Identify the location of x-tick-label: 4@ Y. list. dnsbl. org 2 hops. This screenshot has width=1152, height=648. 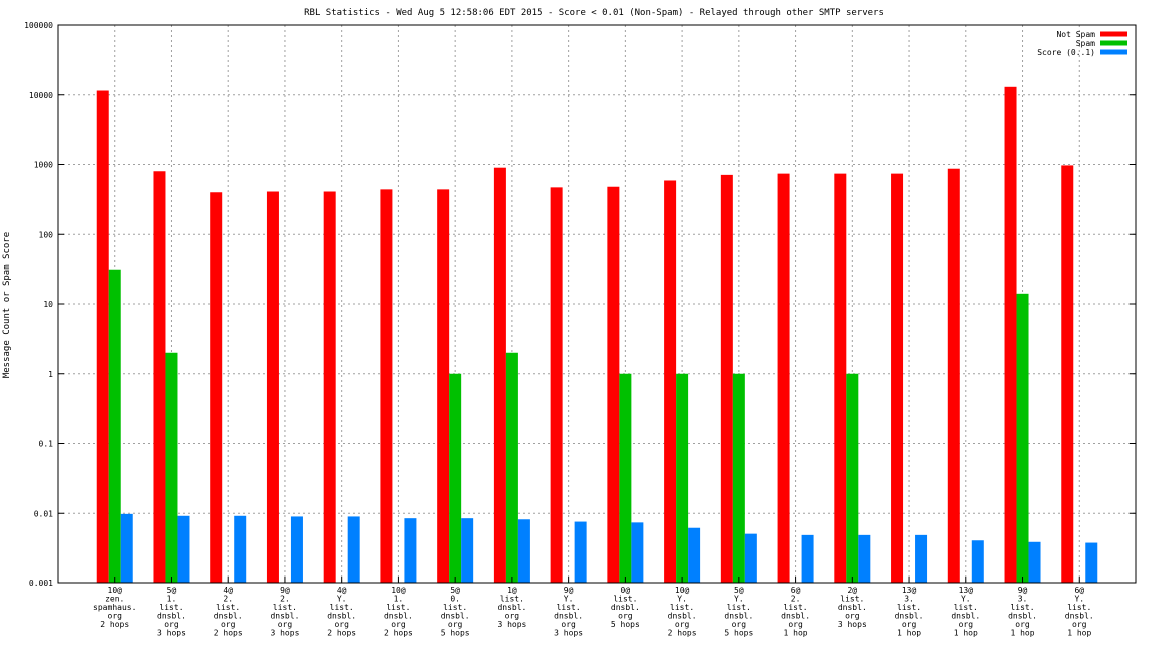
(341, 612).